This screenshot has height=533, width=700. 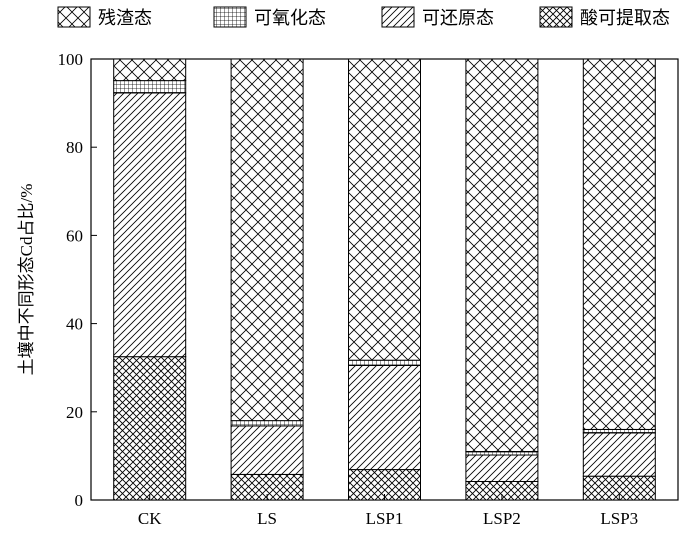 What do you see at coordinates (458, 18) in the screenshot?
I see `legend-label: 可还原态` at bounding box center [458, 18].